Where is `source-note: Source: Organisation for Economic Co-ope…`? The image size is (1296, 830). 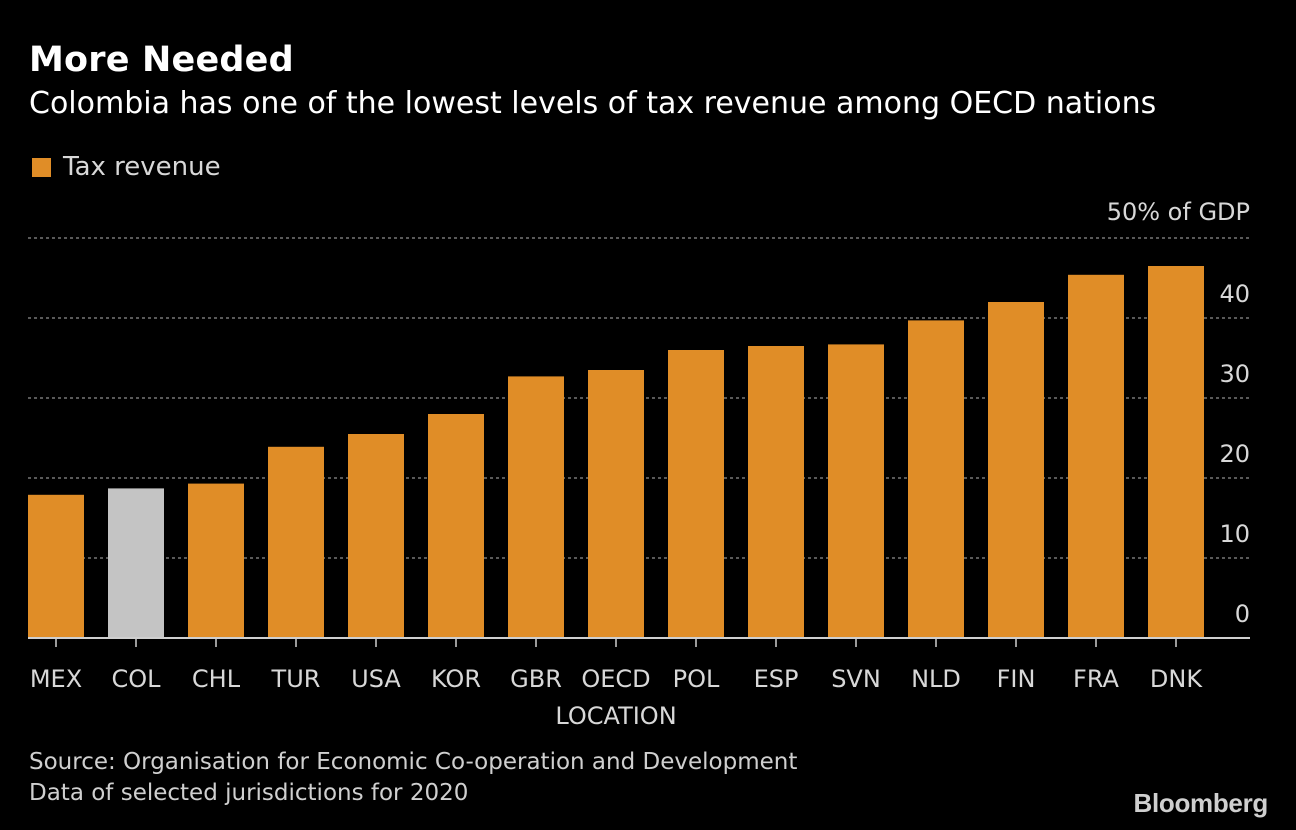 source-note: Source: Organisation for Economic Co-ope… is located at coordinates (413, 778).